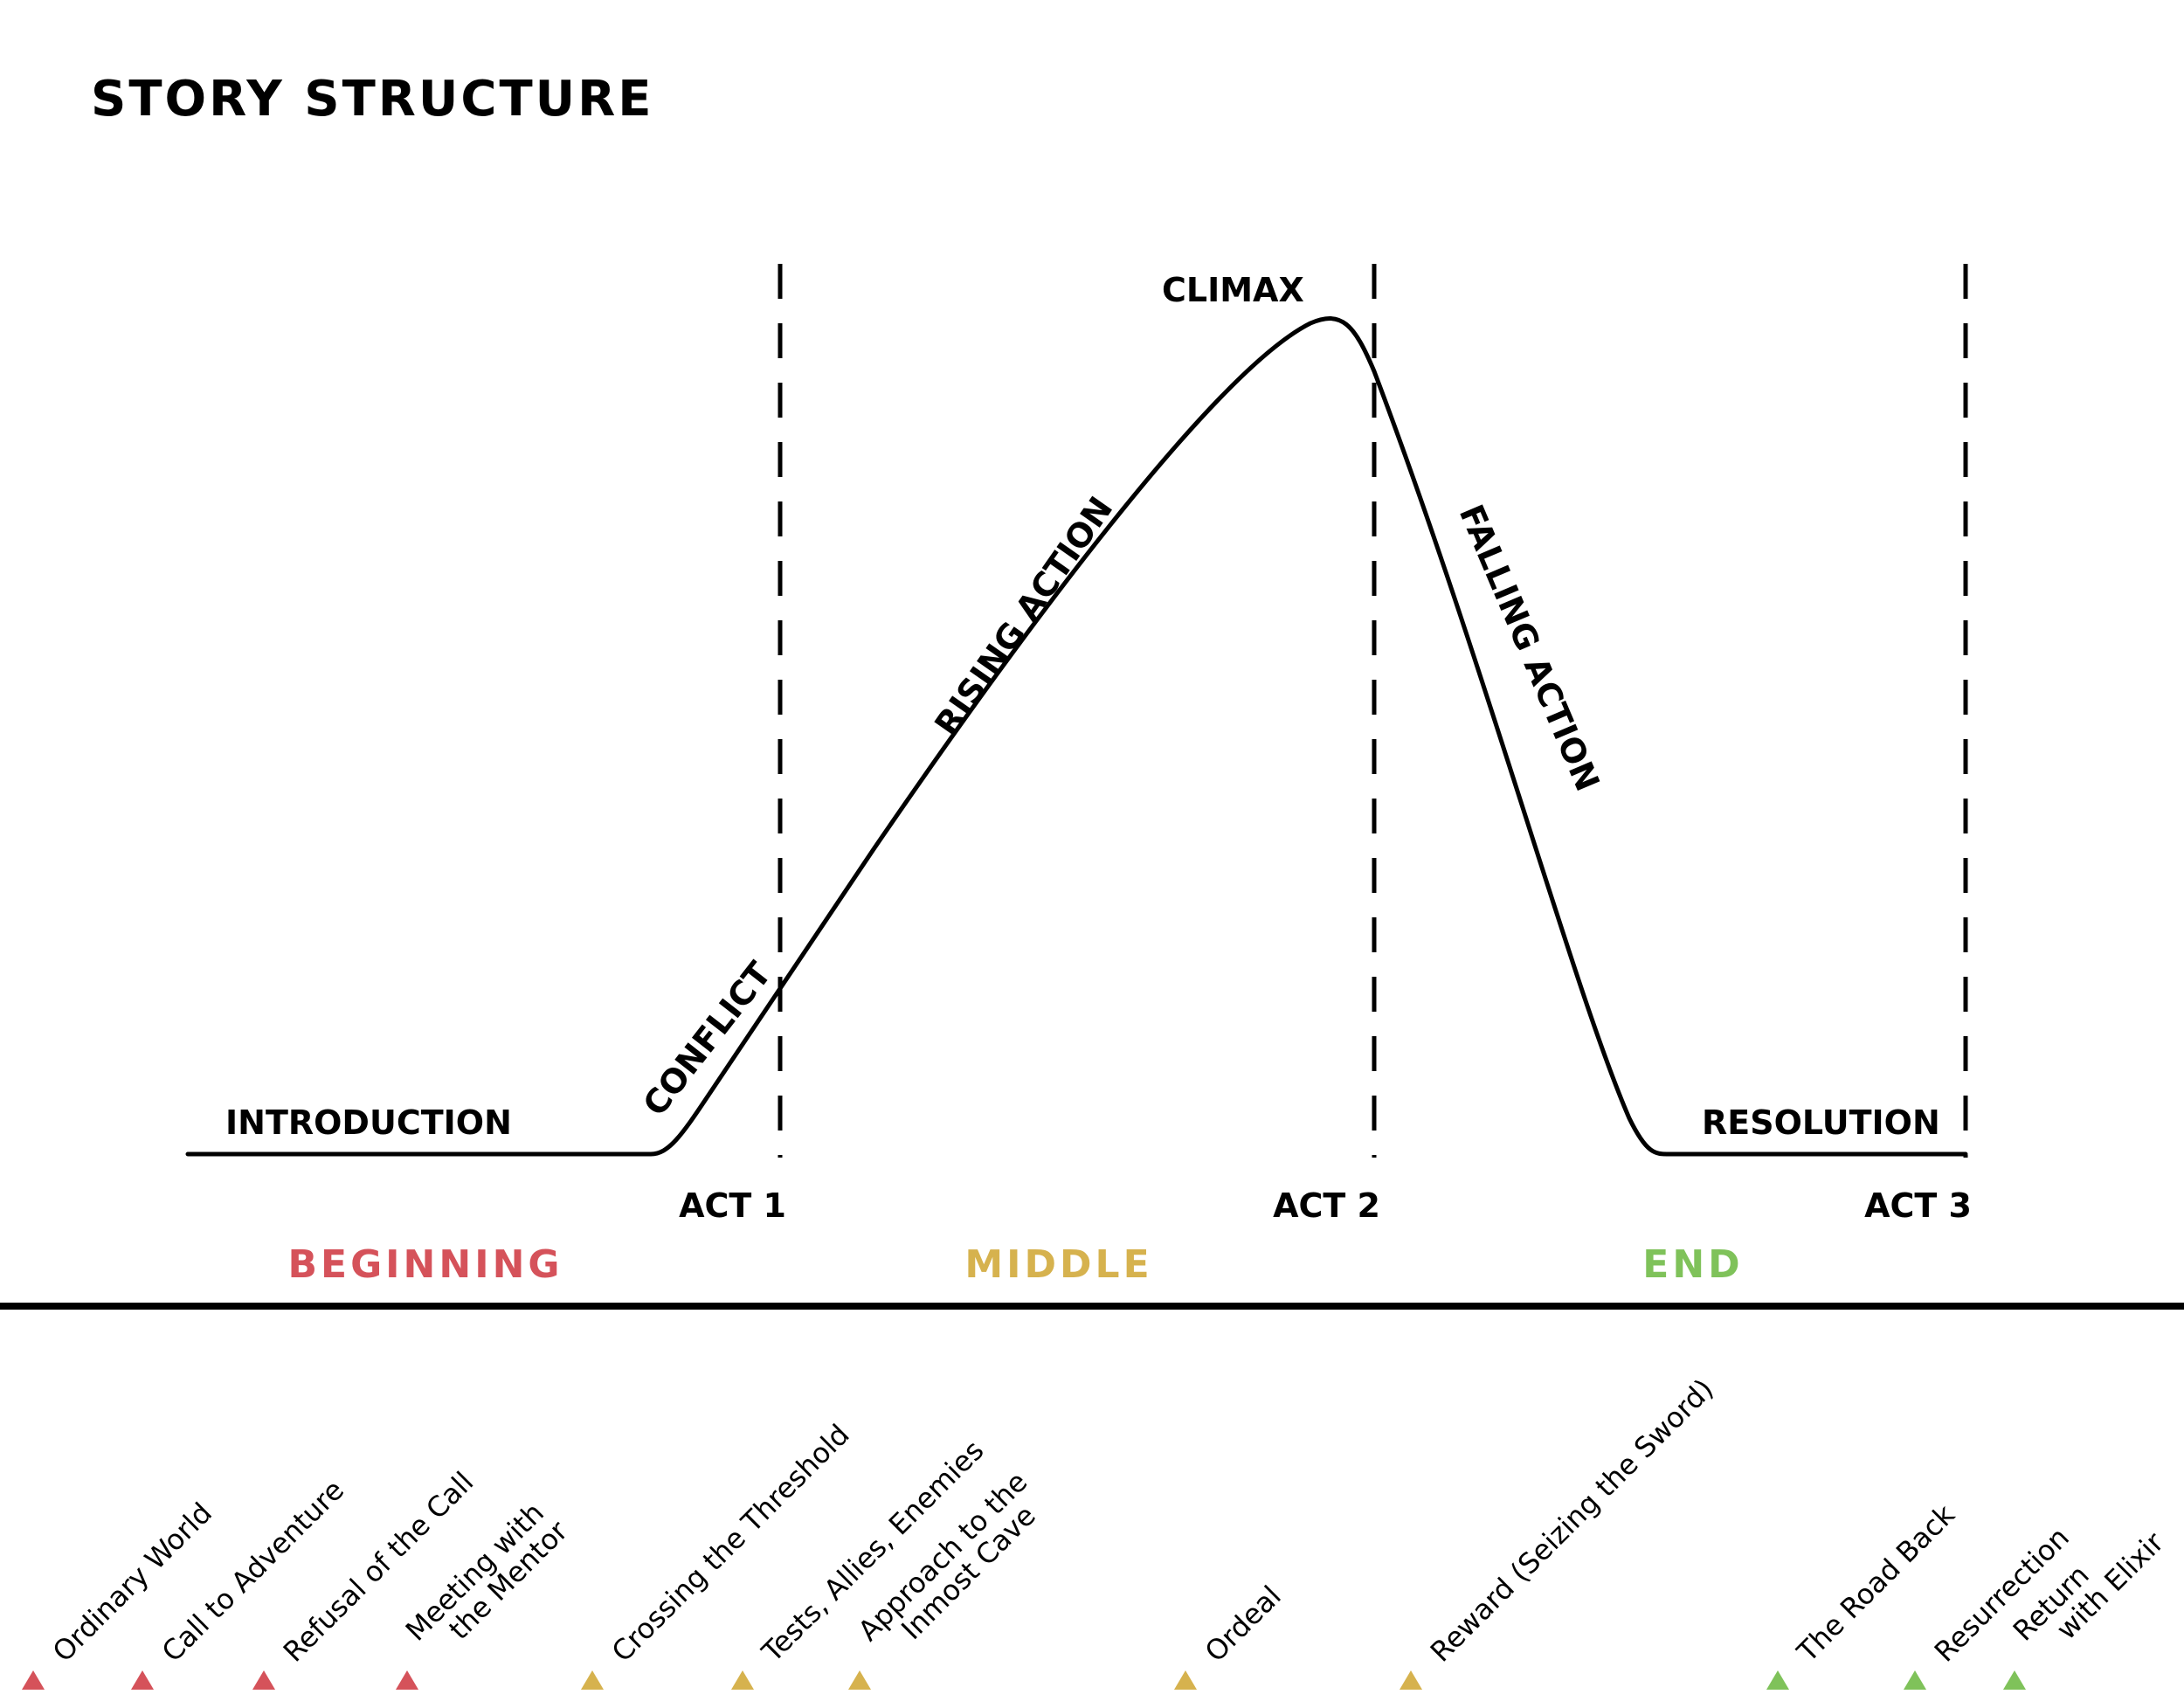  What do you see at coordinates (33, 1680) in the screenshot?
I see `stage-marker-1-triangle-icon` at bounding box center [33, 1680].